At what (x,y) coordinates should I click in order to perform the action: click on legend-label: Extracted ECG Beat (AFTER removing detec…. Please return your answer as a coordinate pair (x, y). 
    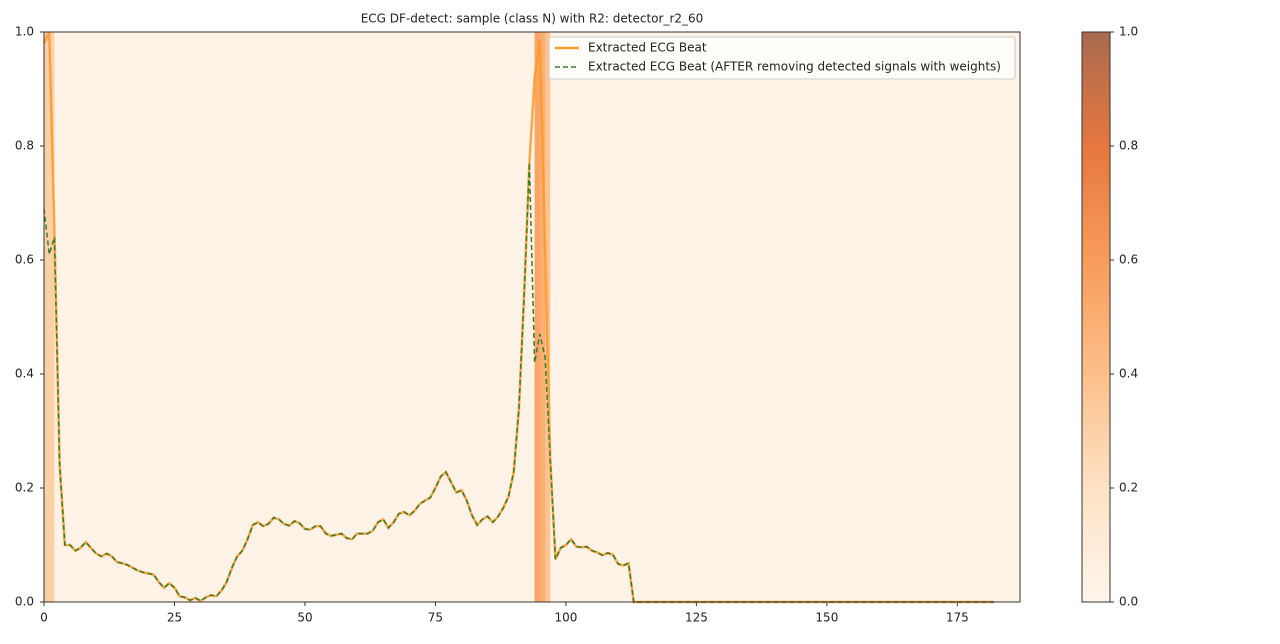
    Looking at the image, I should click on (794, 67).